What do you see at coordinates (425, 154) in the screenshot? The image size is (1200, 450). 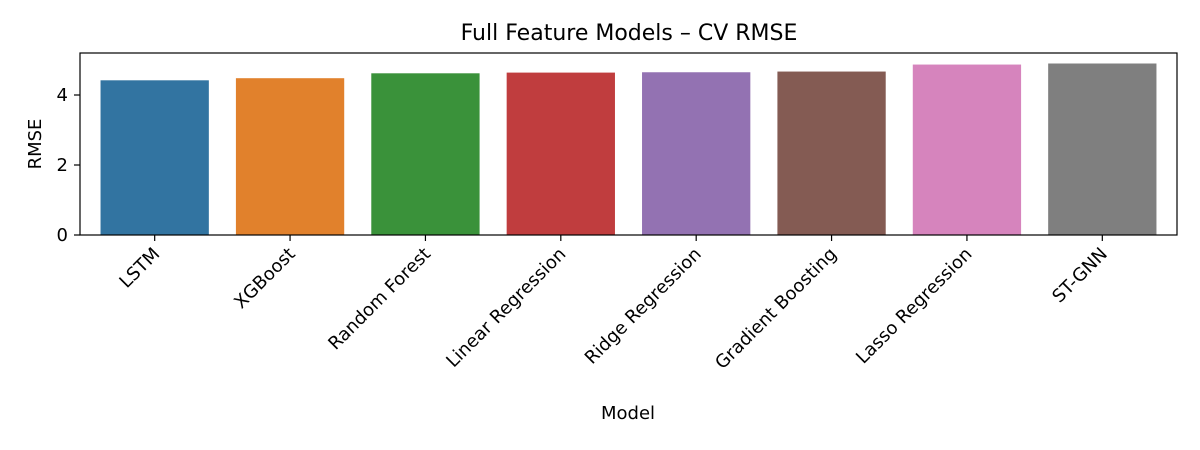 I see `bar-random-forest` at bounding box center [425, 154].